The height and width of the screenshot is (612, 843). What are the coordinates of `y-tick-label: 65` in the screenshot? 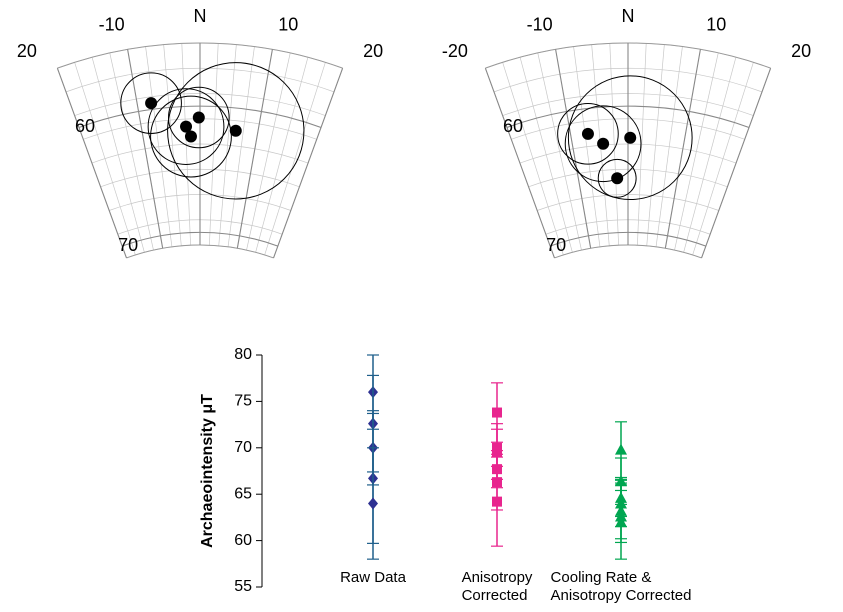 It's located at (243, 493).